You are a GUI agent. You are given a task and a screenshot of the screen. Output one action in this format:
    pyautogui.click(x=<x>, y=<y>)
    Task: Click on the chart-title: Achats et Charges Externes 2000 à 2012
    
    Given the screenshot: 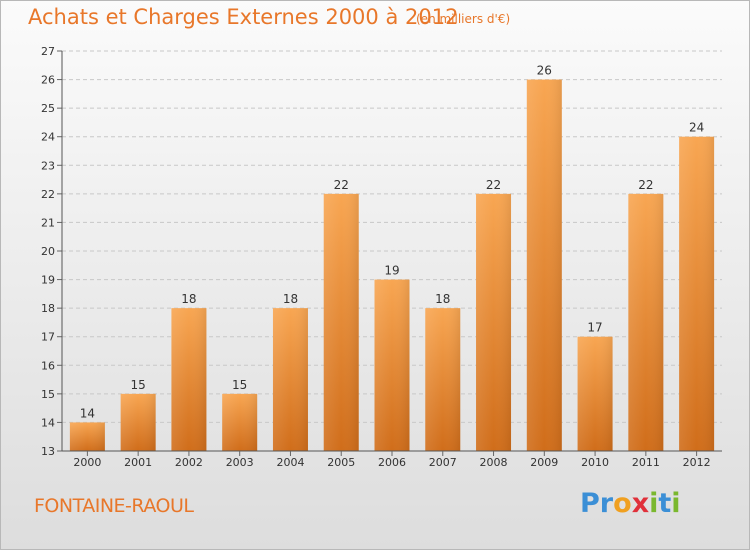 What is the action you would take?
    pyautogui.click(x=243, y=17)
    